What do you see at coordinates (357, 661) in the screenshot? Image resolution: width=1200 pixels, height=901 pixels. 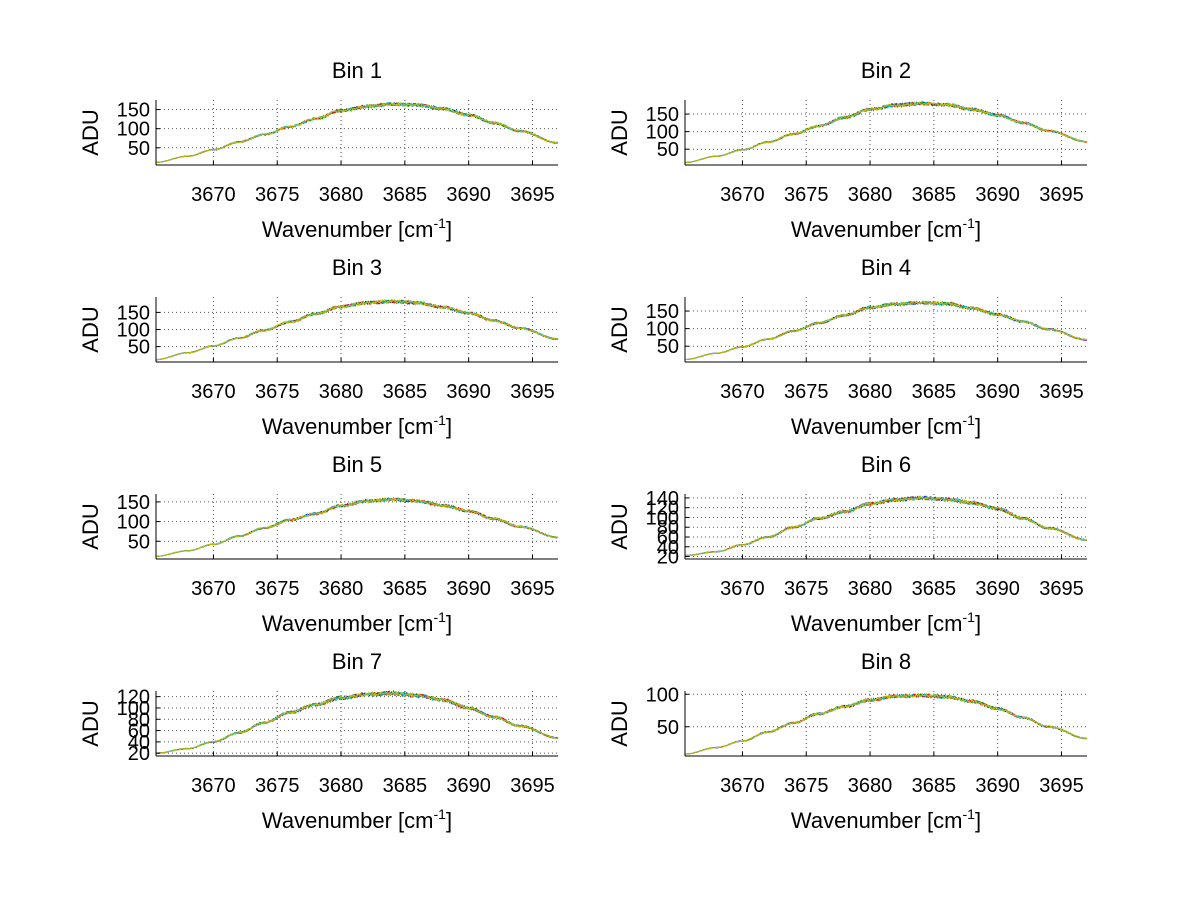 I see `subplot-title: Bin 7` at bounding box center [357, 661].